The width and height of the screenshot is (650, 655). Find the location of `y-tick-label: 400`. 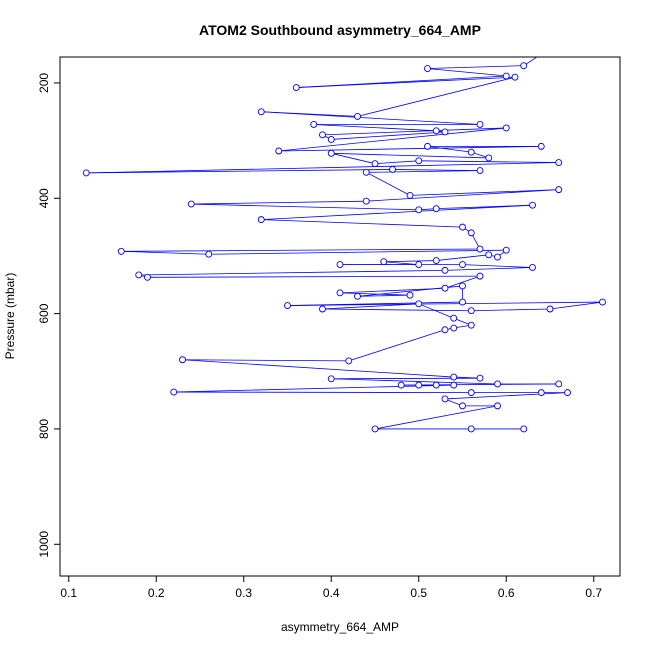

y-tick-label: 400 is located at coordinates (44, 198).